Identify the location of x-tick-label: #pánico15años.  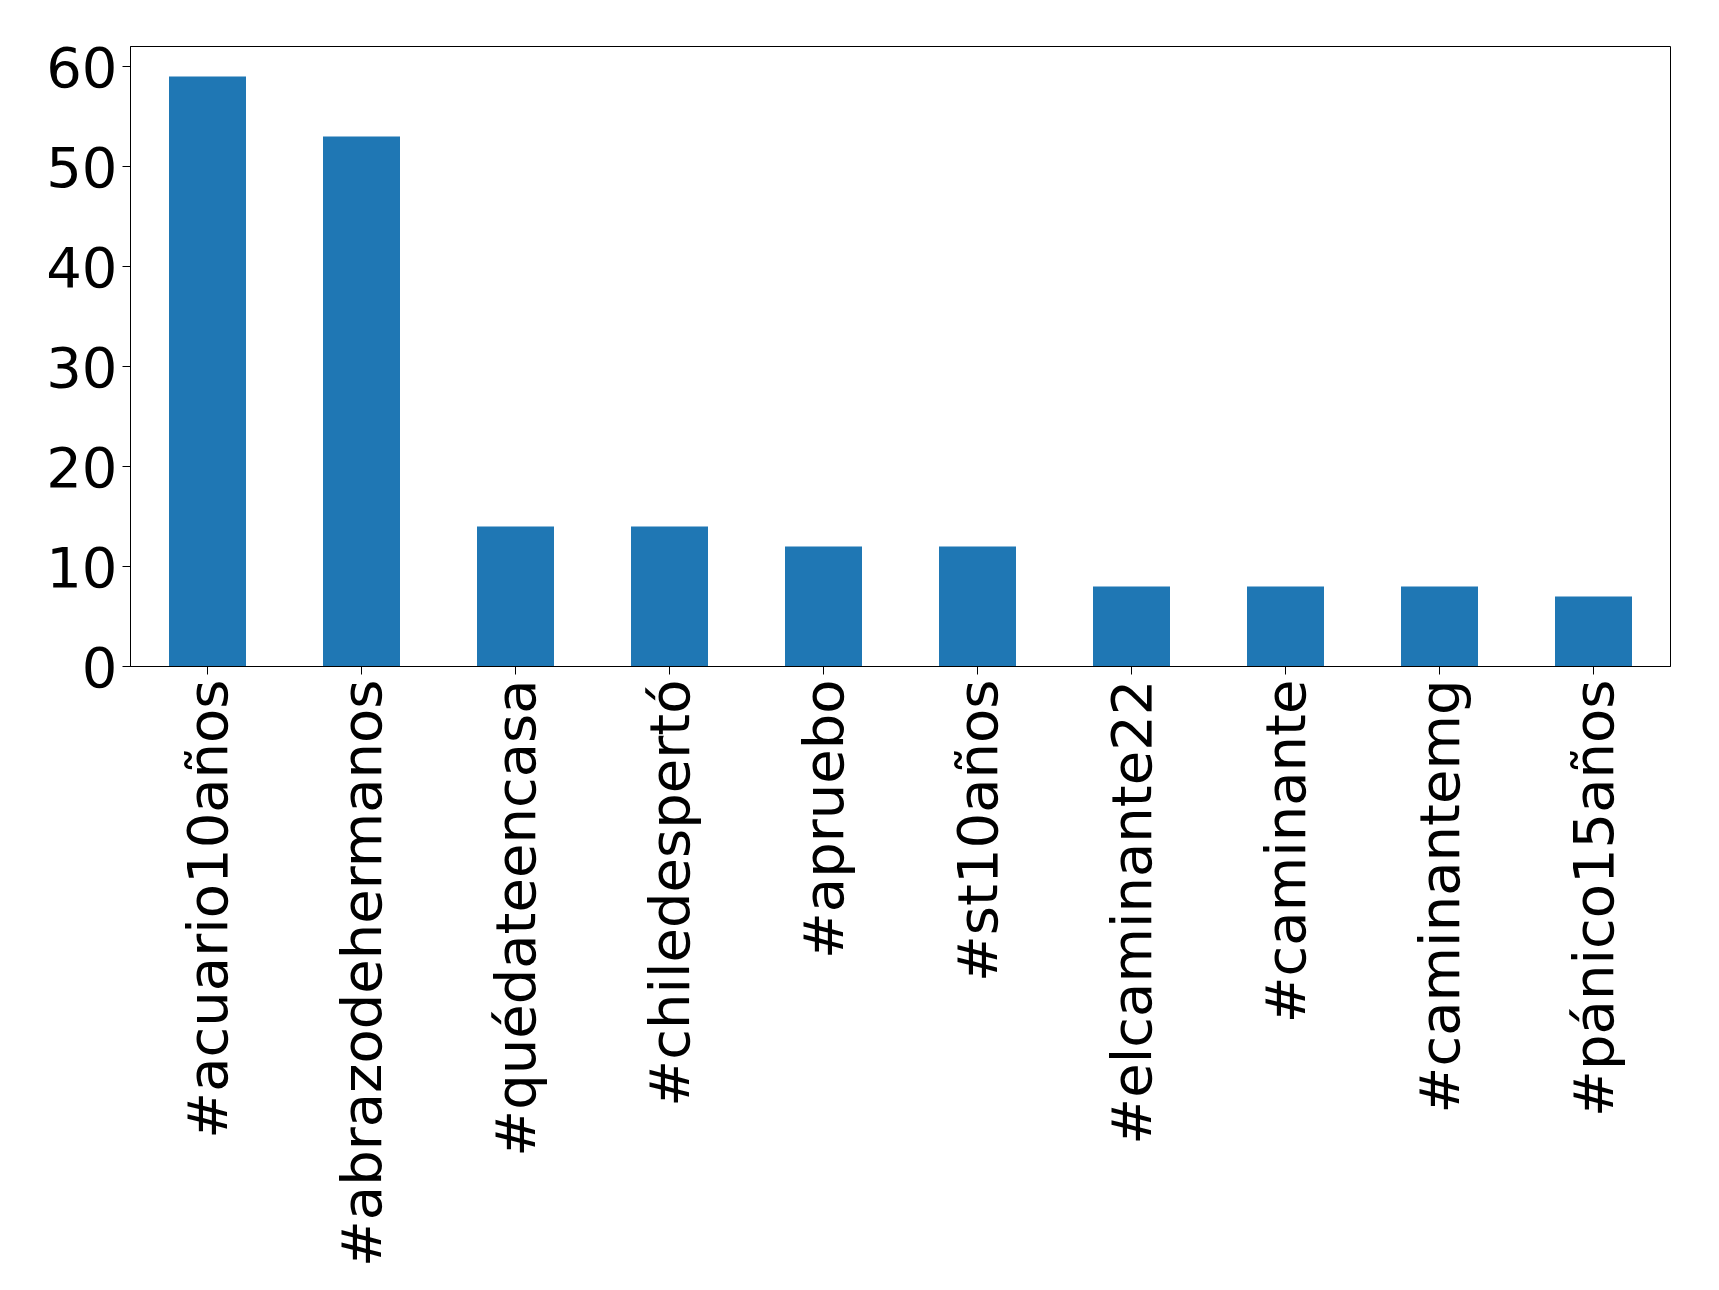
(1593, 898).